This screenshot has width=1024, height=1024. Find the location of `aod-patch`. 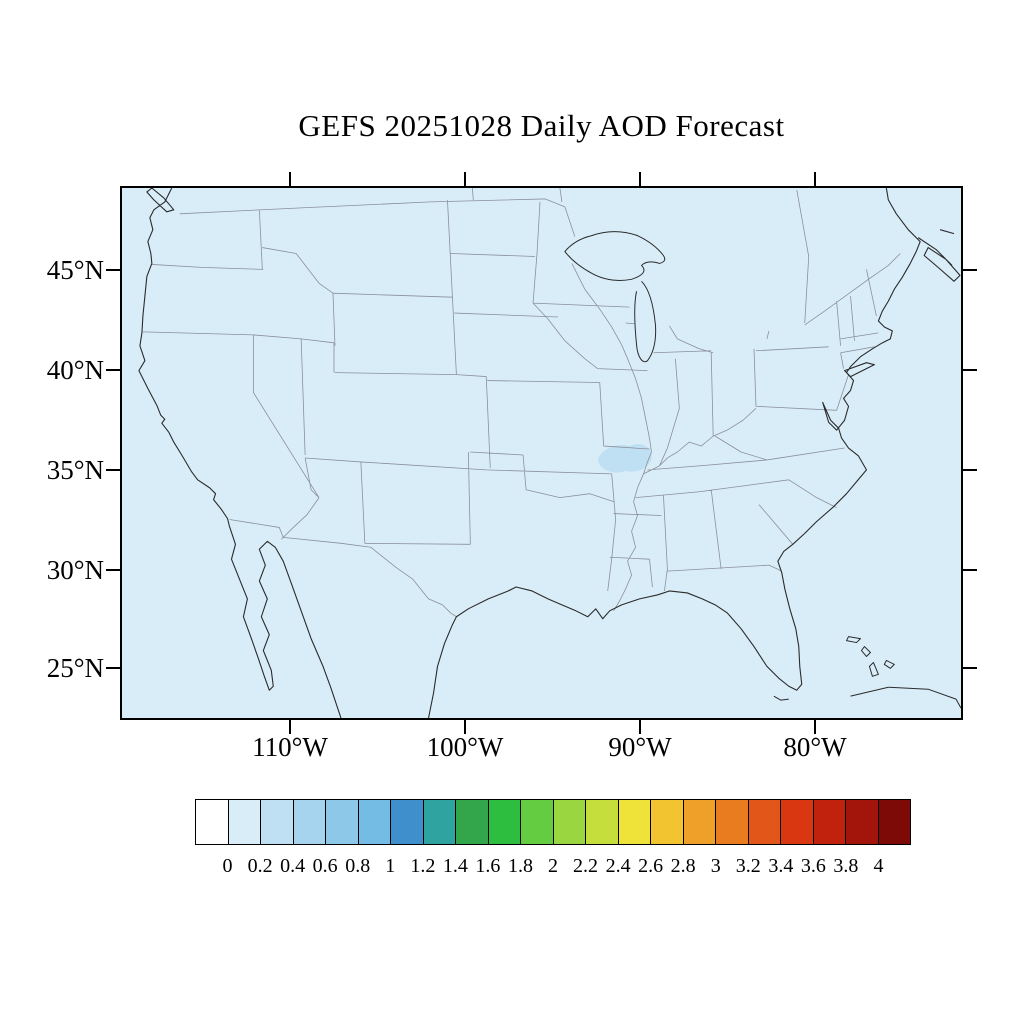

aod-patch is located at coordinates (624, 458).